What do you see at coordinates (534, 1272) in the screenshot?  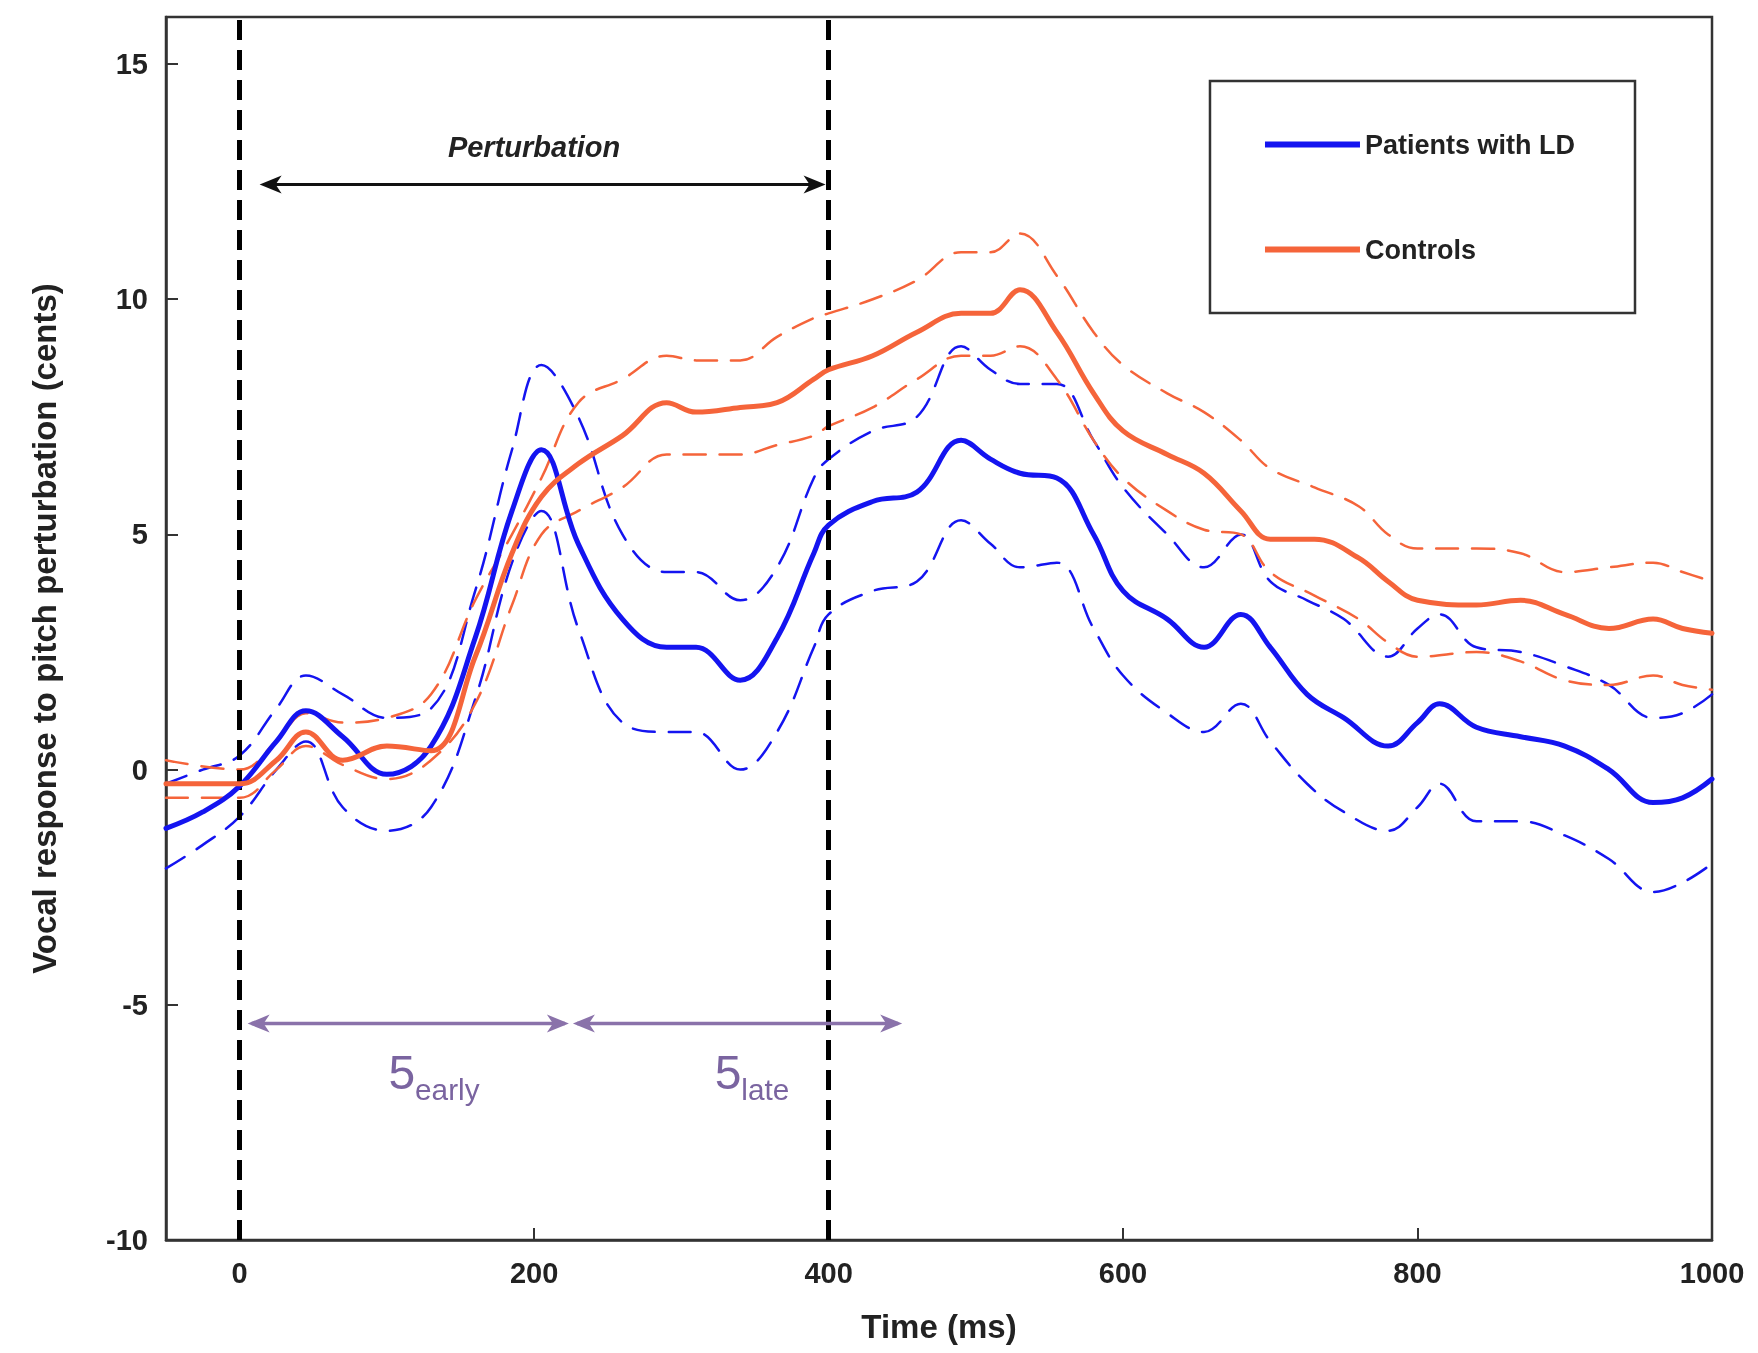 I see `x-tick-label: 200` at bounding box center [534, 1272].